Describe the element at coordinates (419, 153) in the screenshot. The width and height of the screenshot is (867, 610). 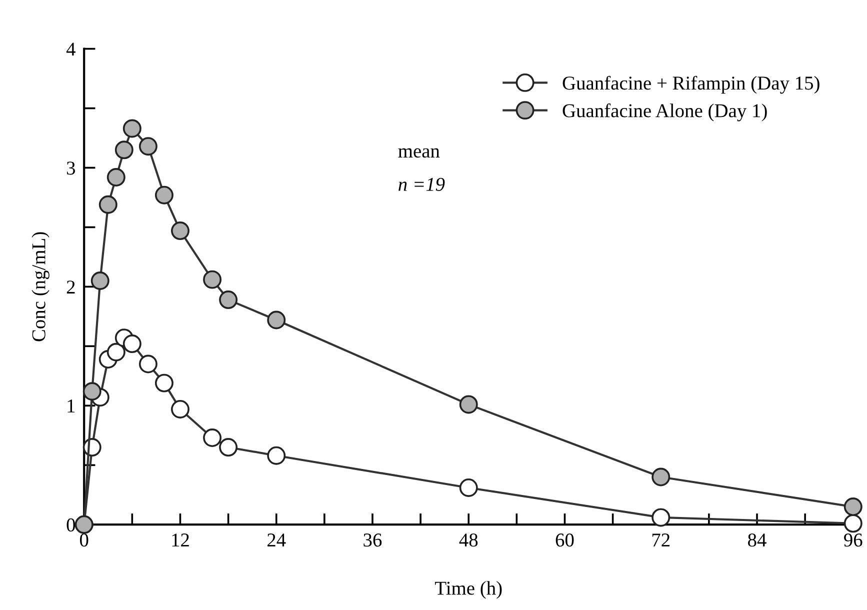
I see `annotation: mean` at that location.